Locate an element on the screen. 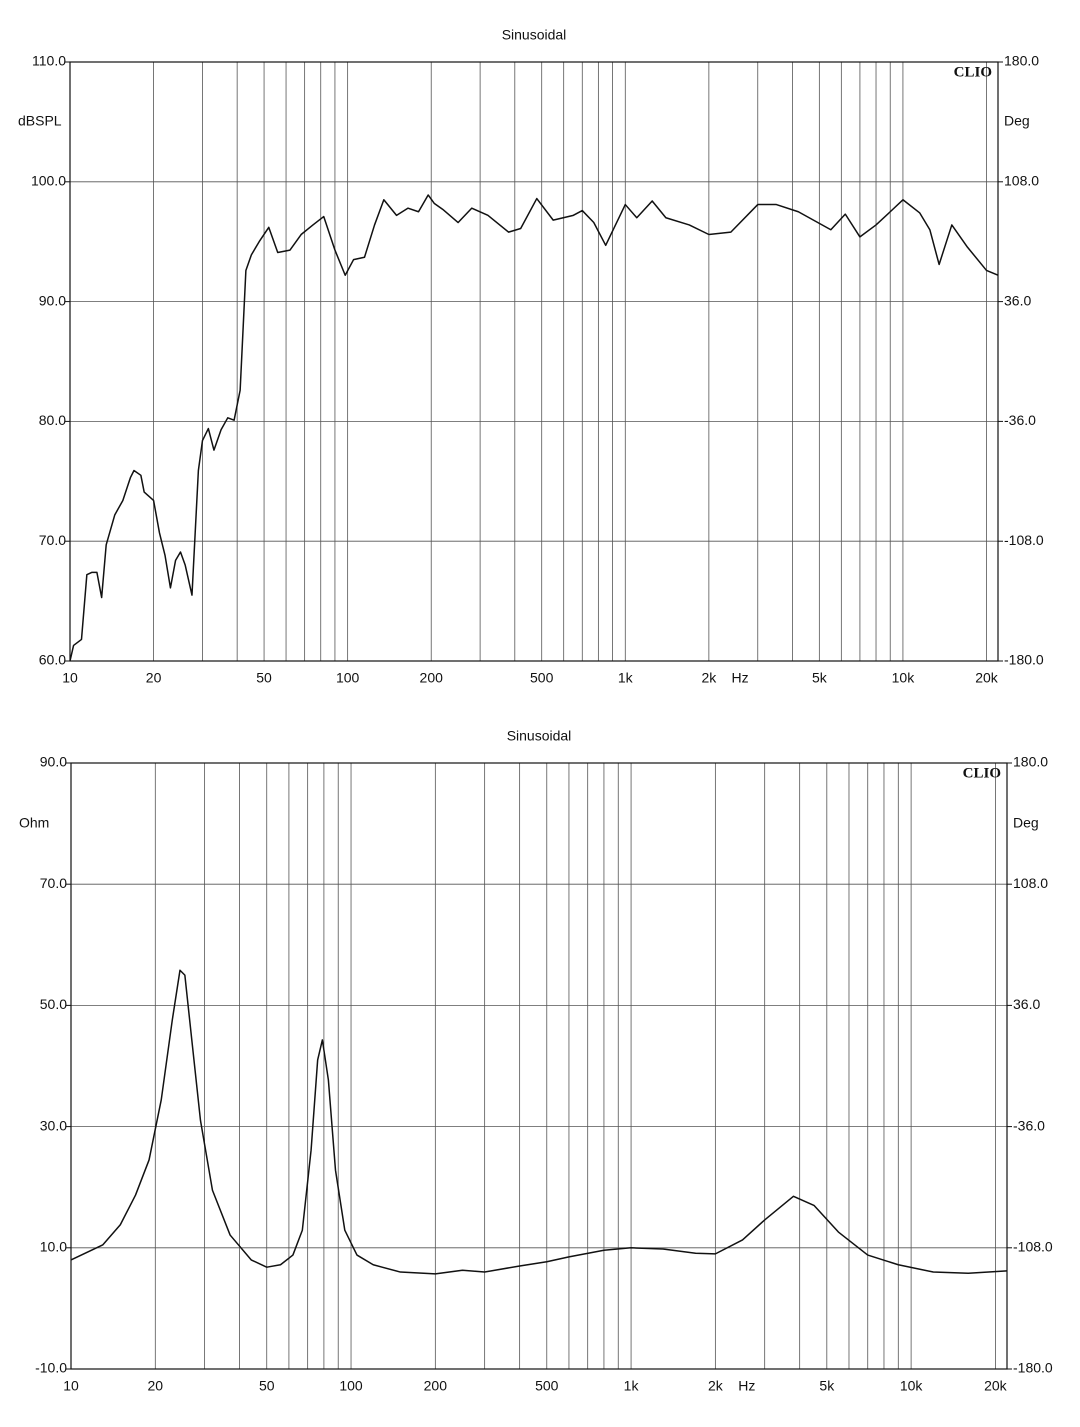 The width and height of the screenshot is (1080, 1427). y-tick-label: 50.0 is located at coordinates (53, 1004).